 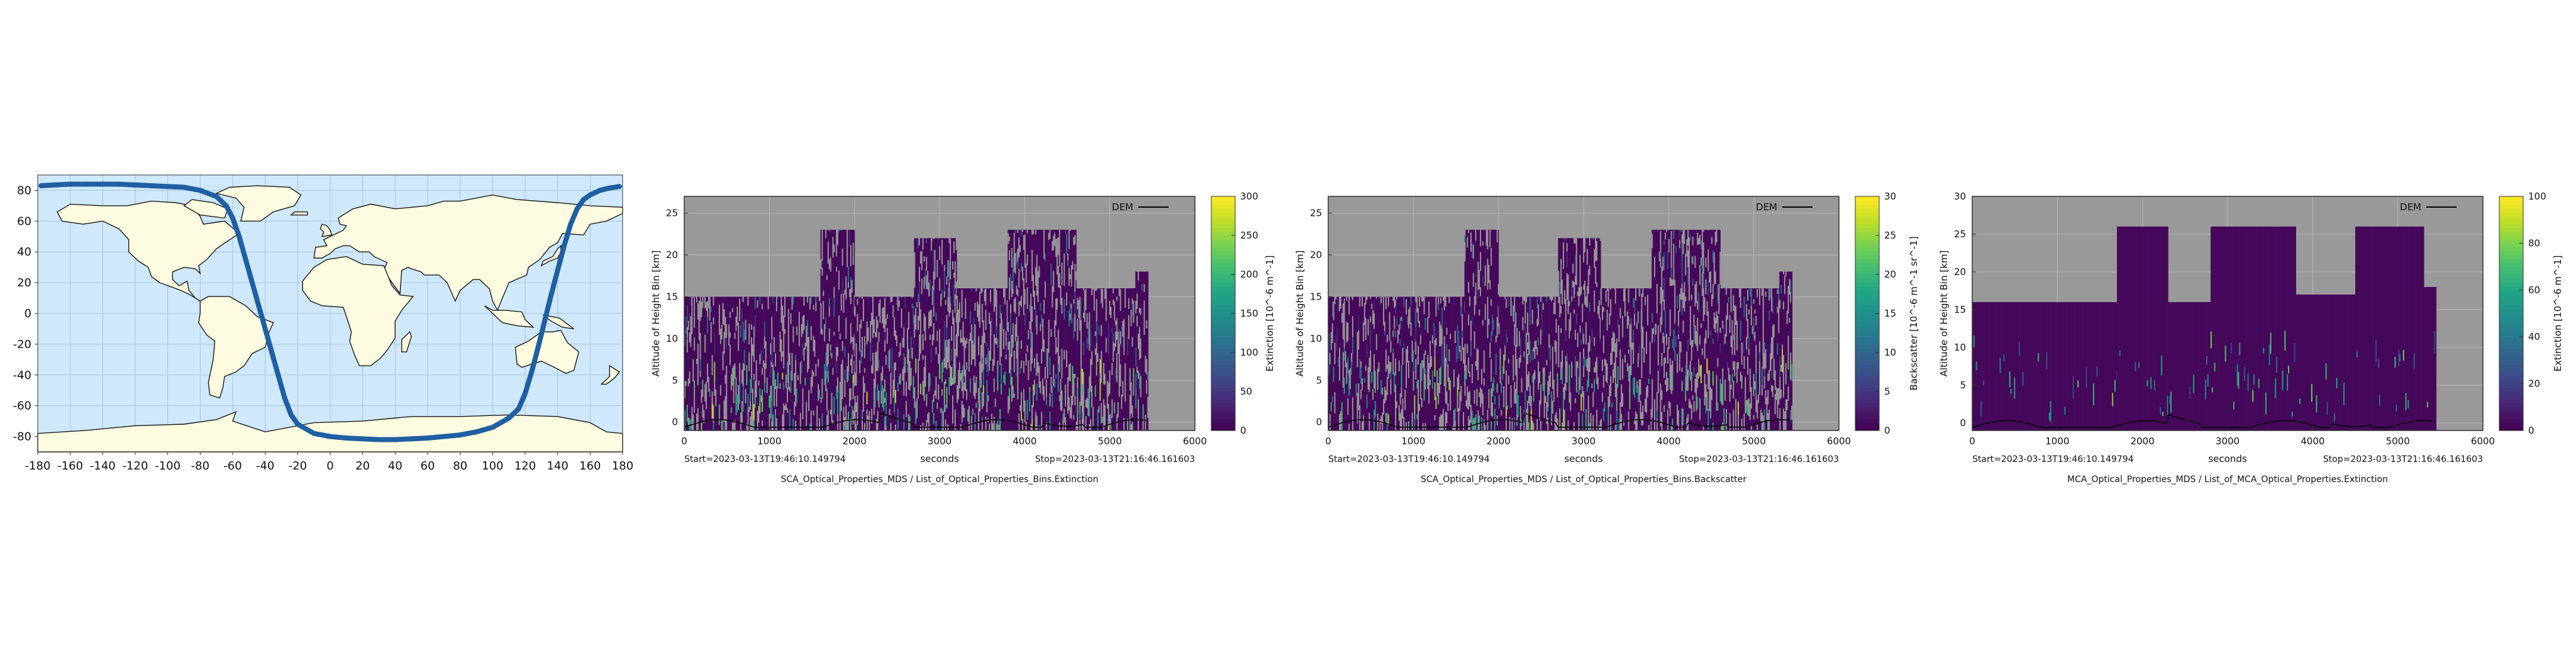 What do you see at coordinates (428, 466) in the screenshot?
I see `map-x-tick-label: 60` at bounding box center [428, 466].